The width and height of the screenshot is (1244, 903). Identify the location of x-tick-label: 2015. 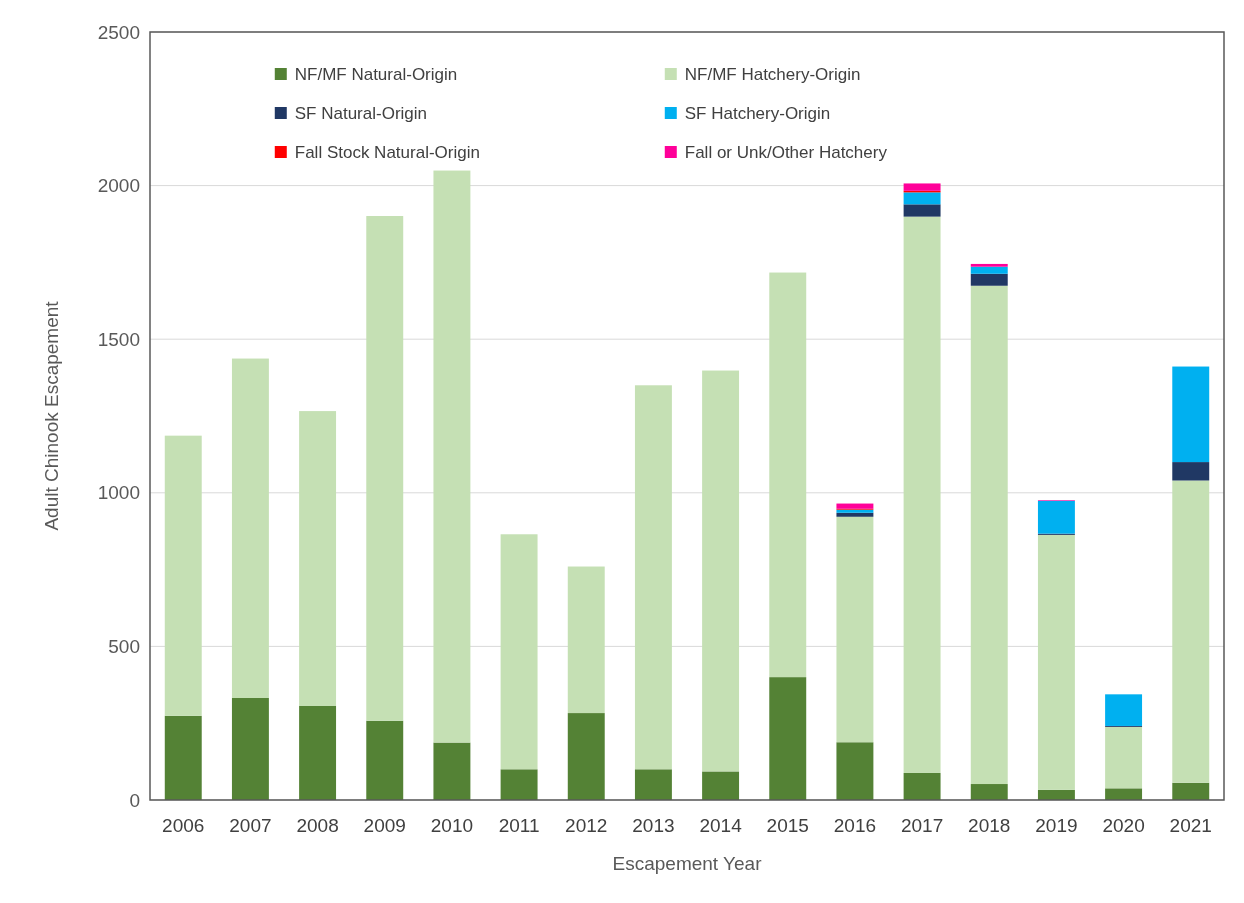
(787, 825).